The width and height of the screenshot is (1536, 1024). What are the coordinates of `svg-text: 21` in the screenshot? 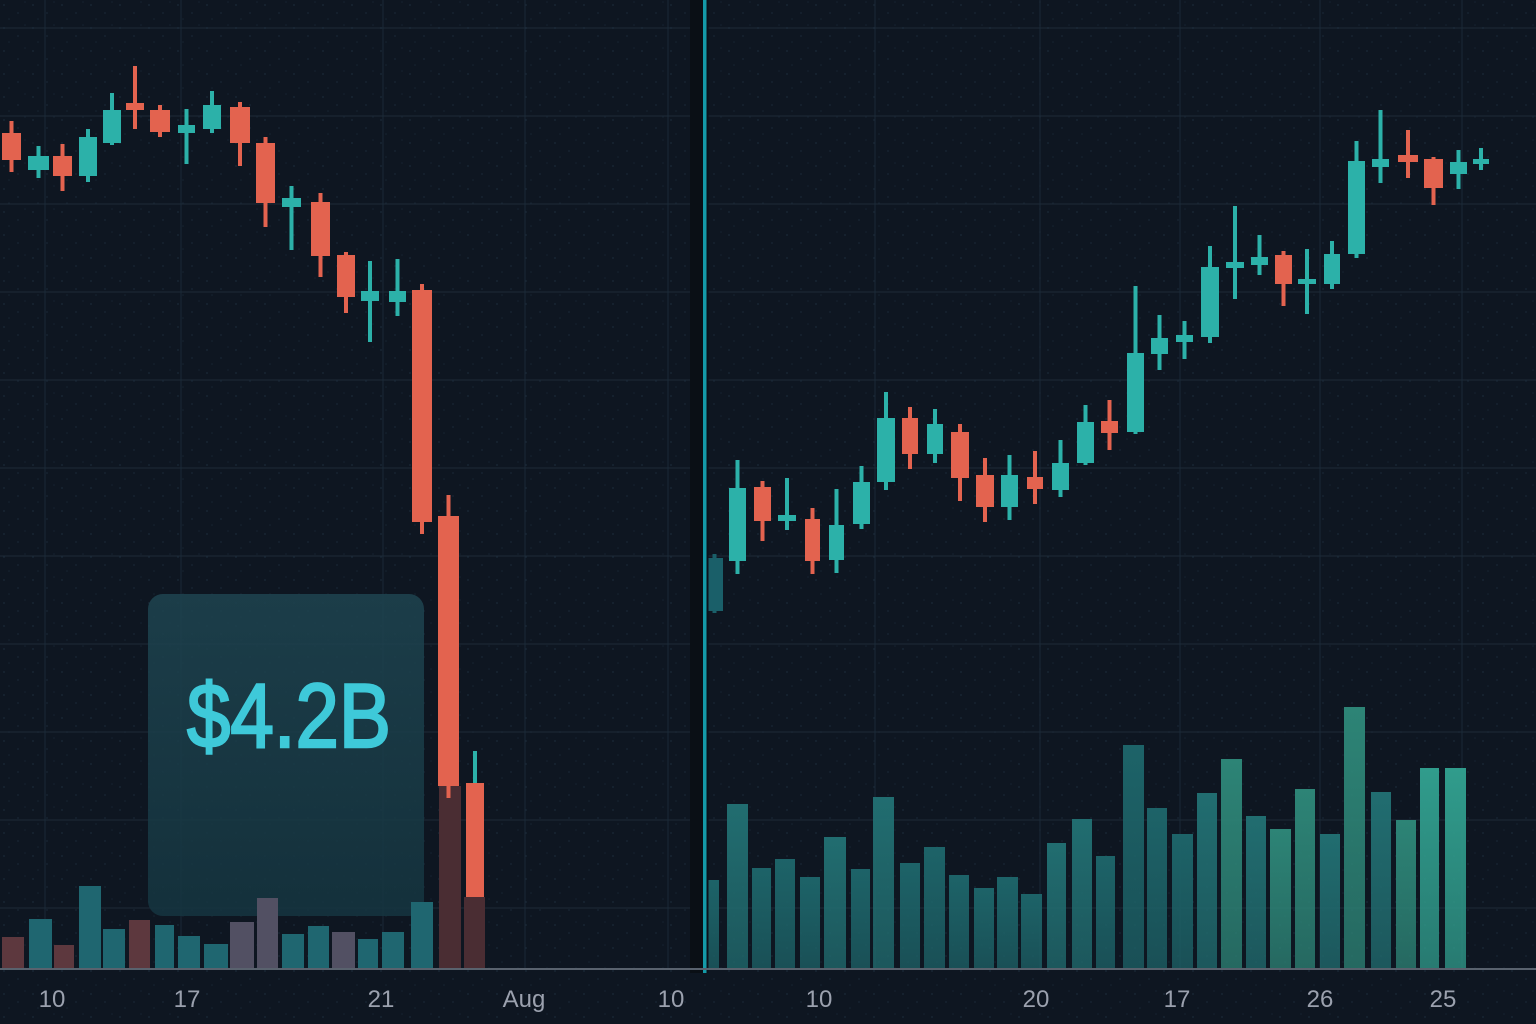 It's located at (381, 999).